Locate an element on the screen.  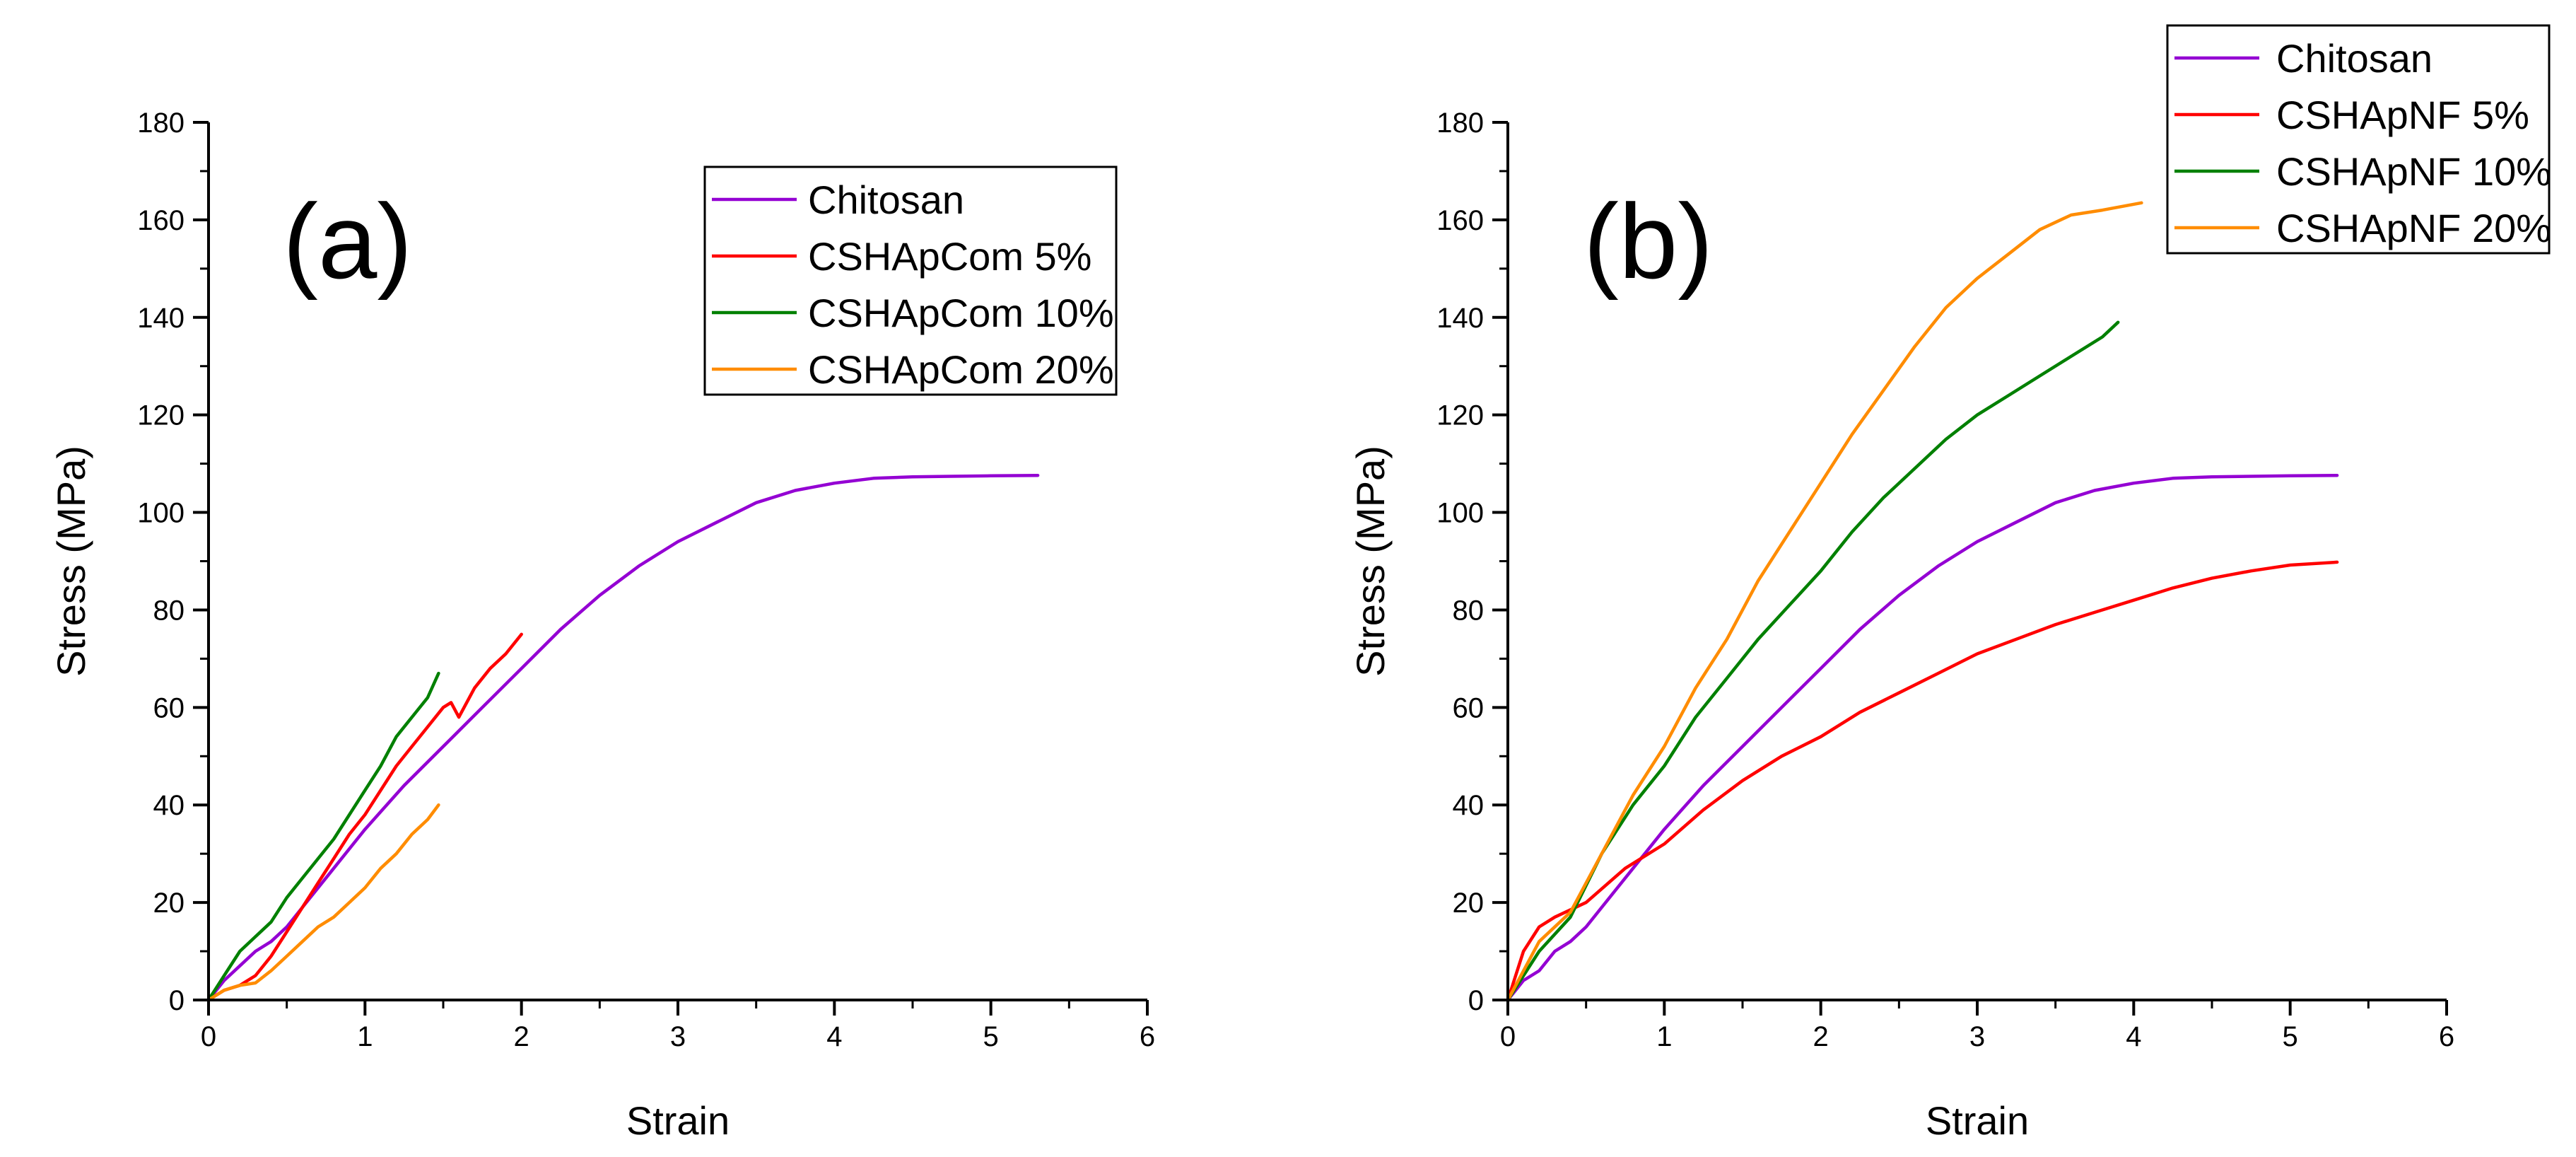
legend-label: CSHApNF 10% is located at coordinates (2413, 172).